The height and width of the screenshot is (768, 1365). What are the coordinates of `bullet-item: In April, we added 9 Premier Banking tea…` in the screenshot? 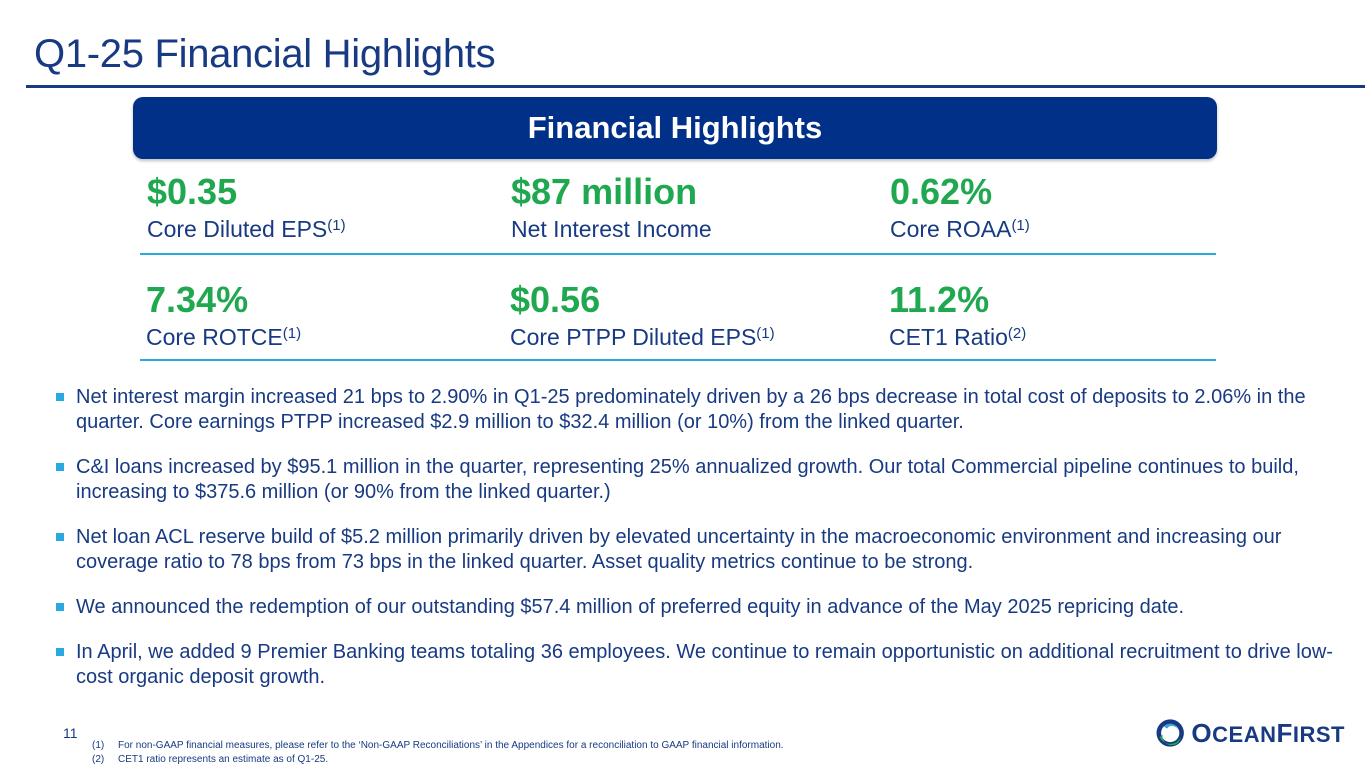 It's located at (701, 665).